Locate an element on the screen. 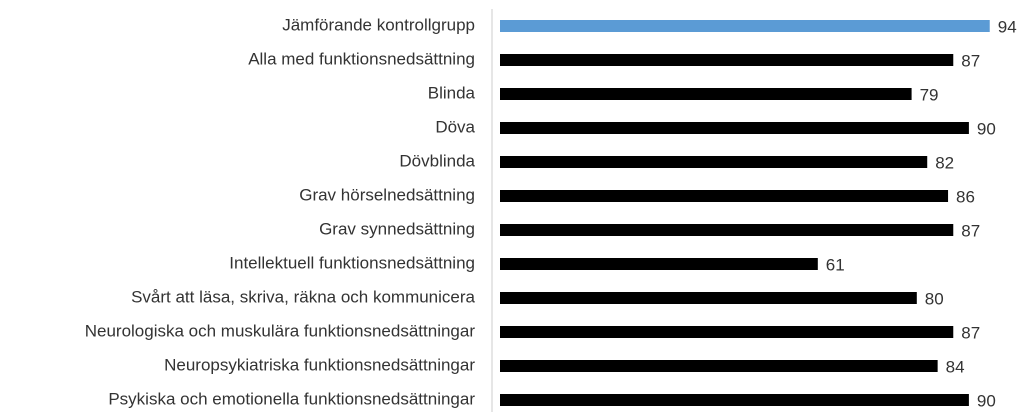  category-label: Döva is located at coordinates (455, 126).